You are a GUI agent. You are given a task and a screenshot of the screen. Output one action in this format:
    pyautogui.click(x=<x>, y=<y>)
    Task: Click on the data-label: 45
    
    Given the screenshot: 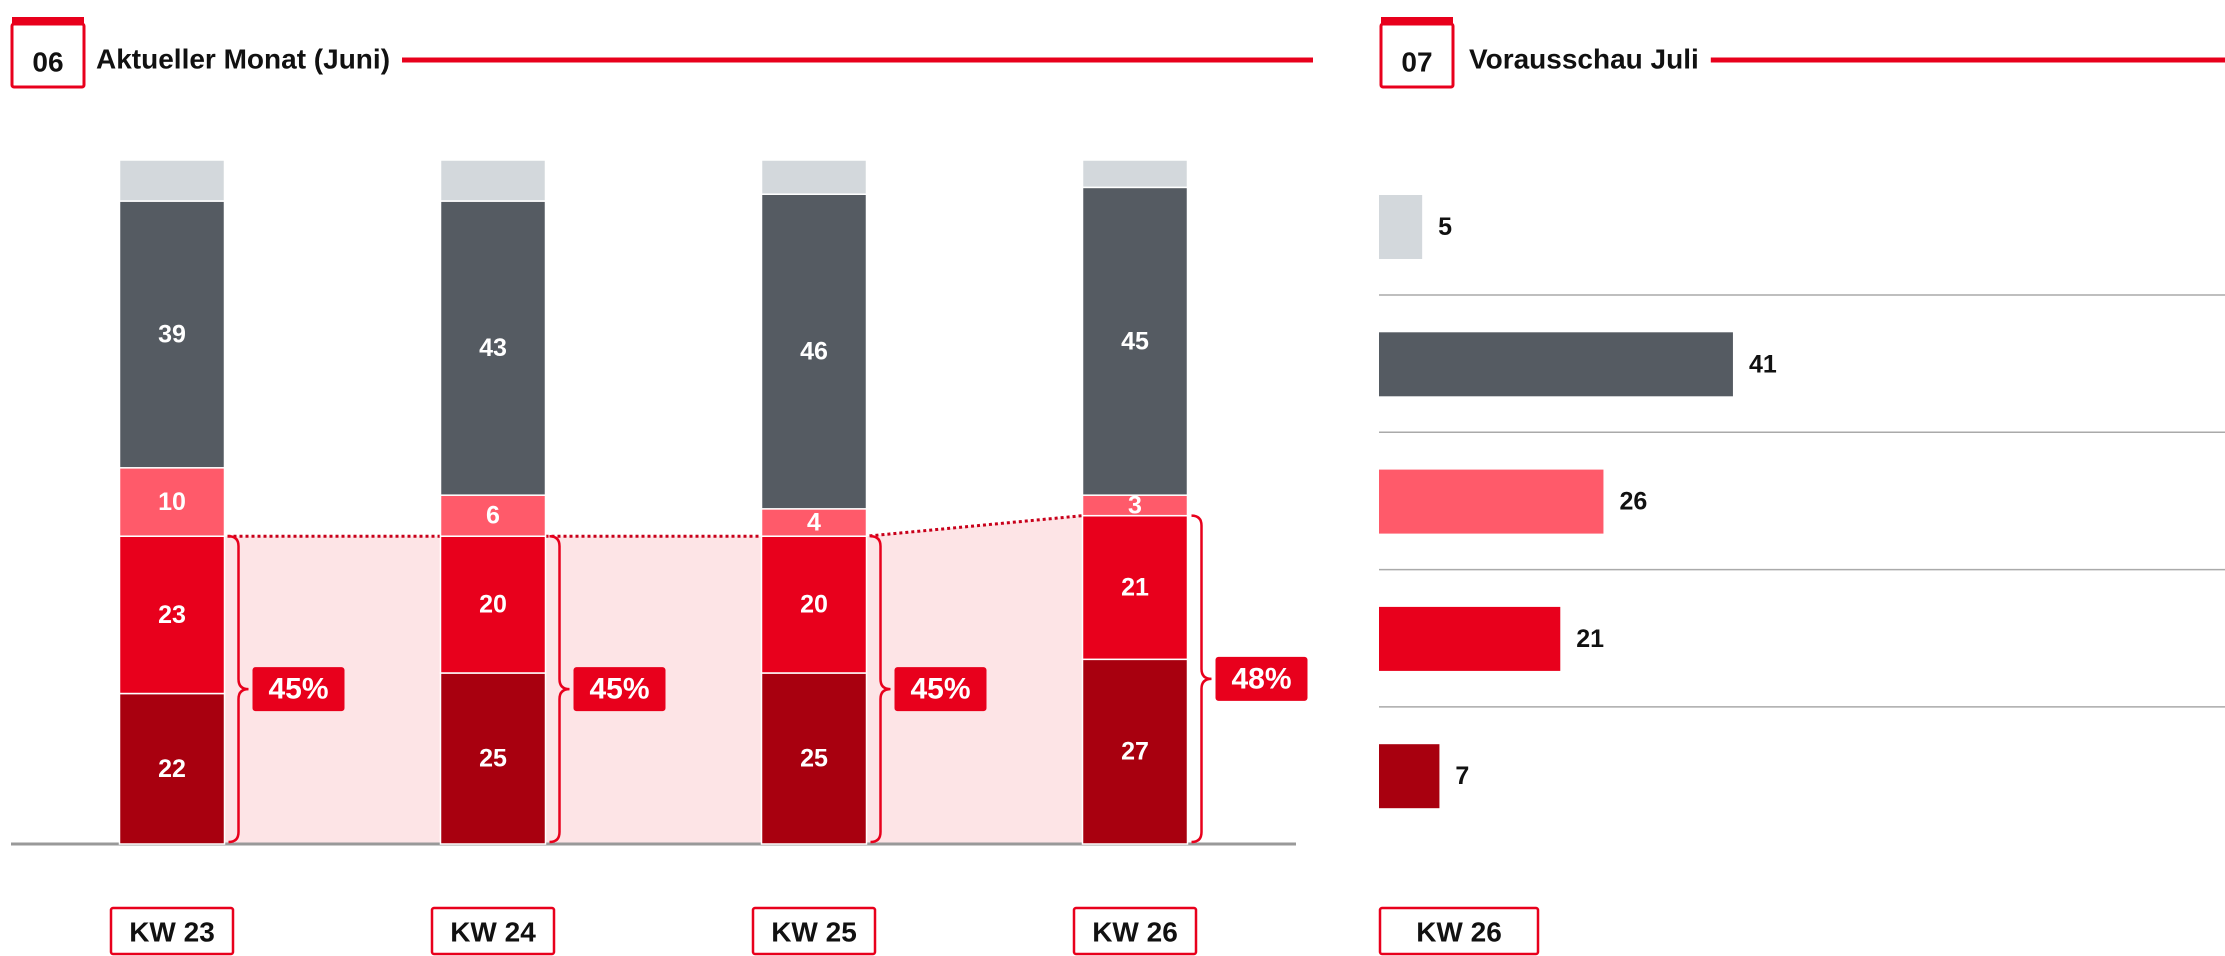 What is the action you would take?
    pyautogui.click(x=1135, y=341)
    